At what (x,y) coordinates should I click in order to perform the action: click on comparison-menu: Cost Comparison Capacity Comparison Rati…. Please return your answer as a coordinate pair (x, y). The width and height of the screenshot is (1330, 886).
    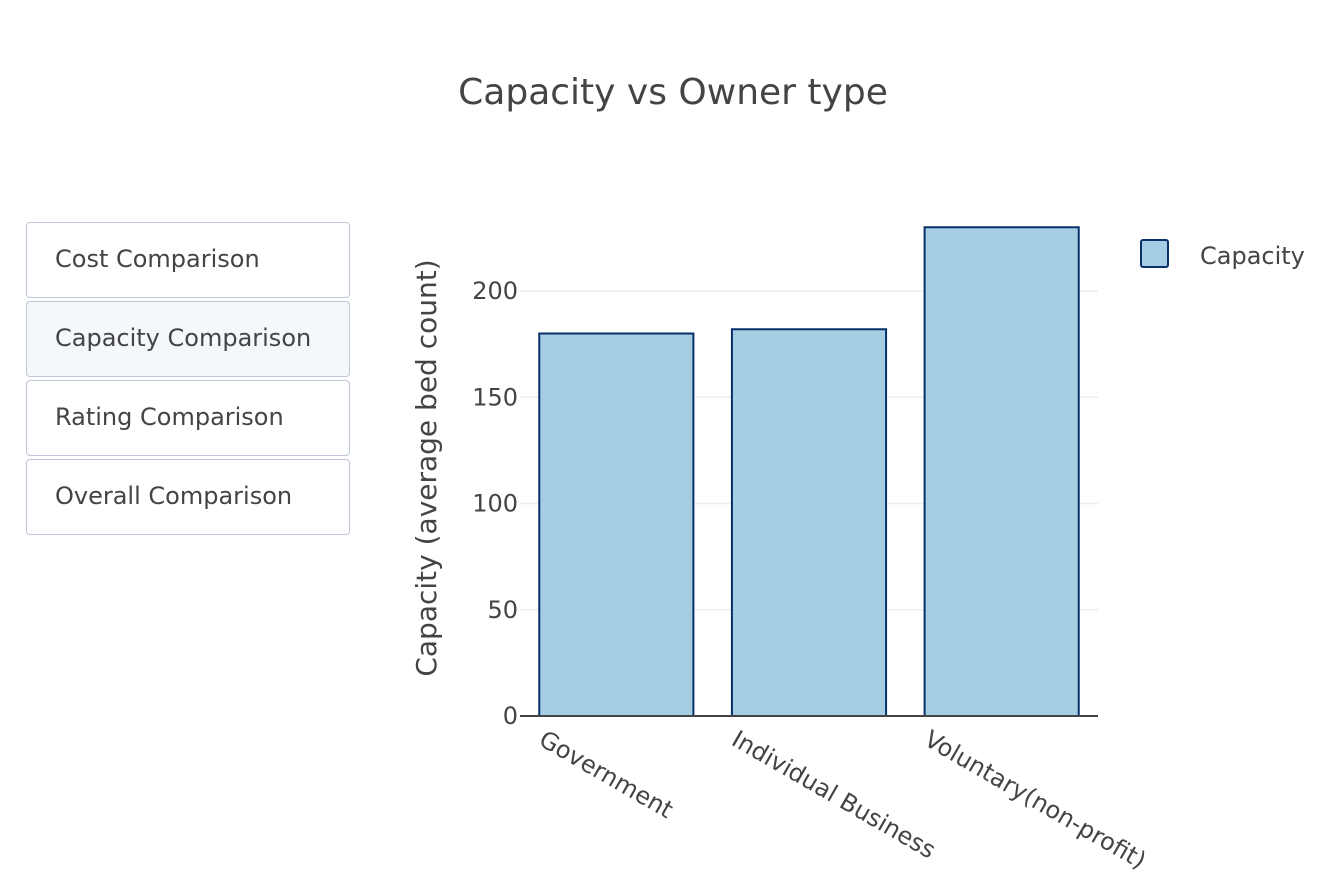
    Looking at the image, I should click on (188, 380).